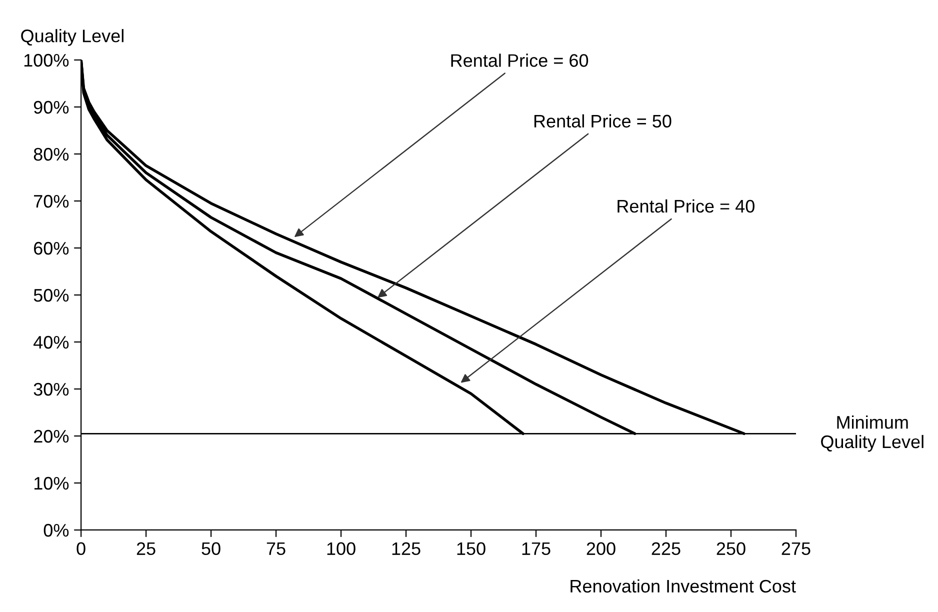  Describe the element at coordinates (51, 248) in the screenshot. I see `y-tick-label: 60%` at that location.